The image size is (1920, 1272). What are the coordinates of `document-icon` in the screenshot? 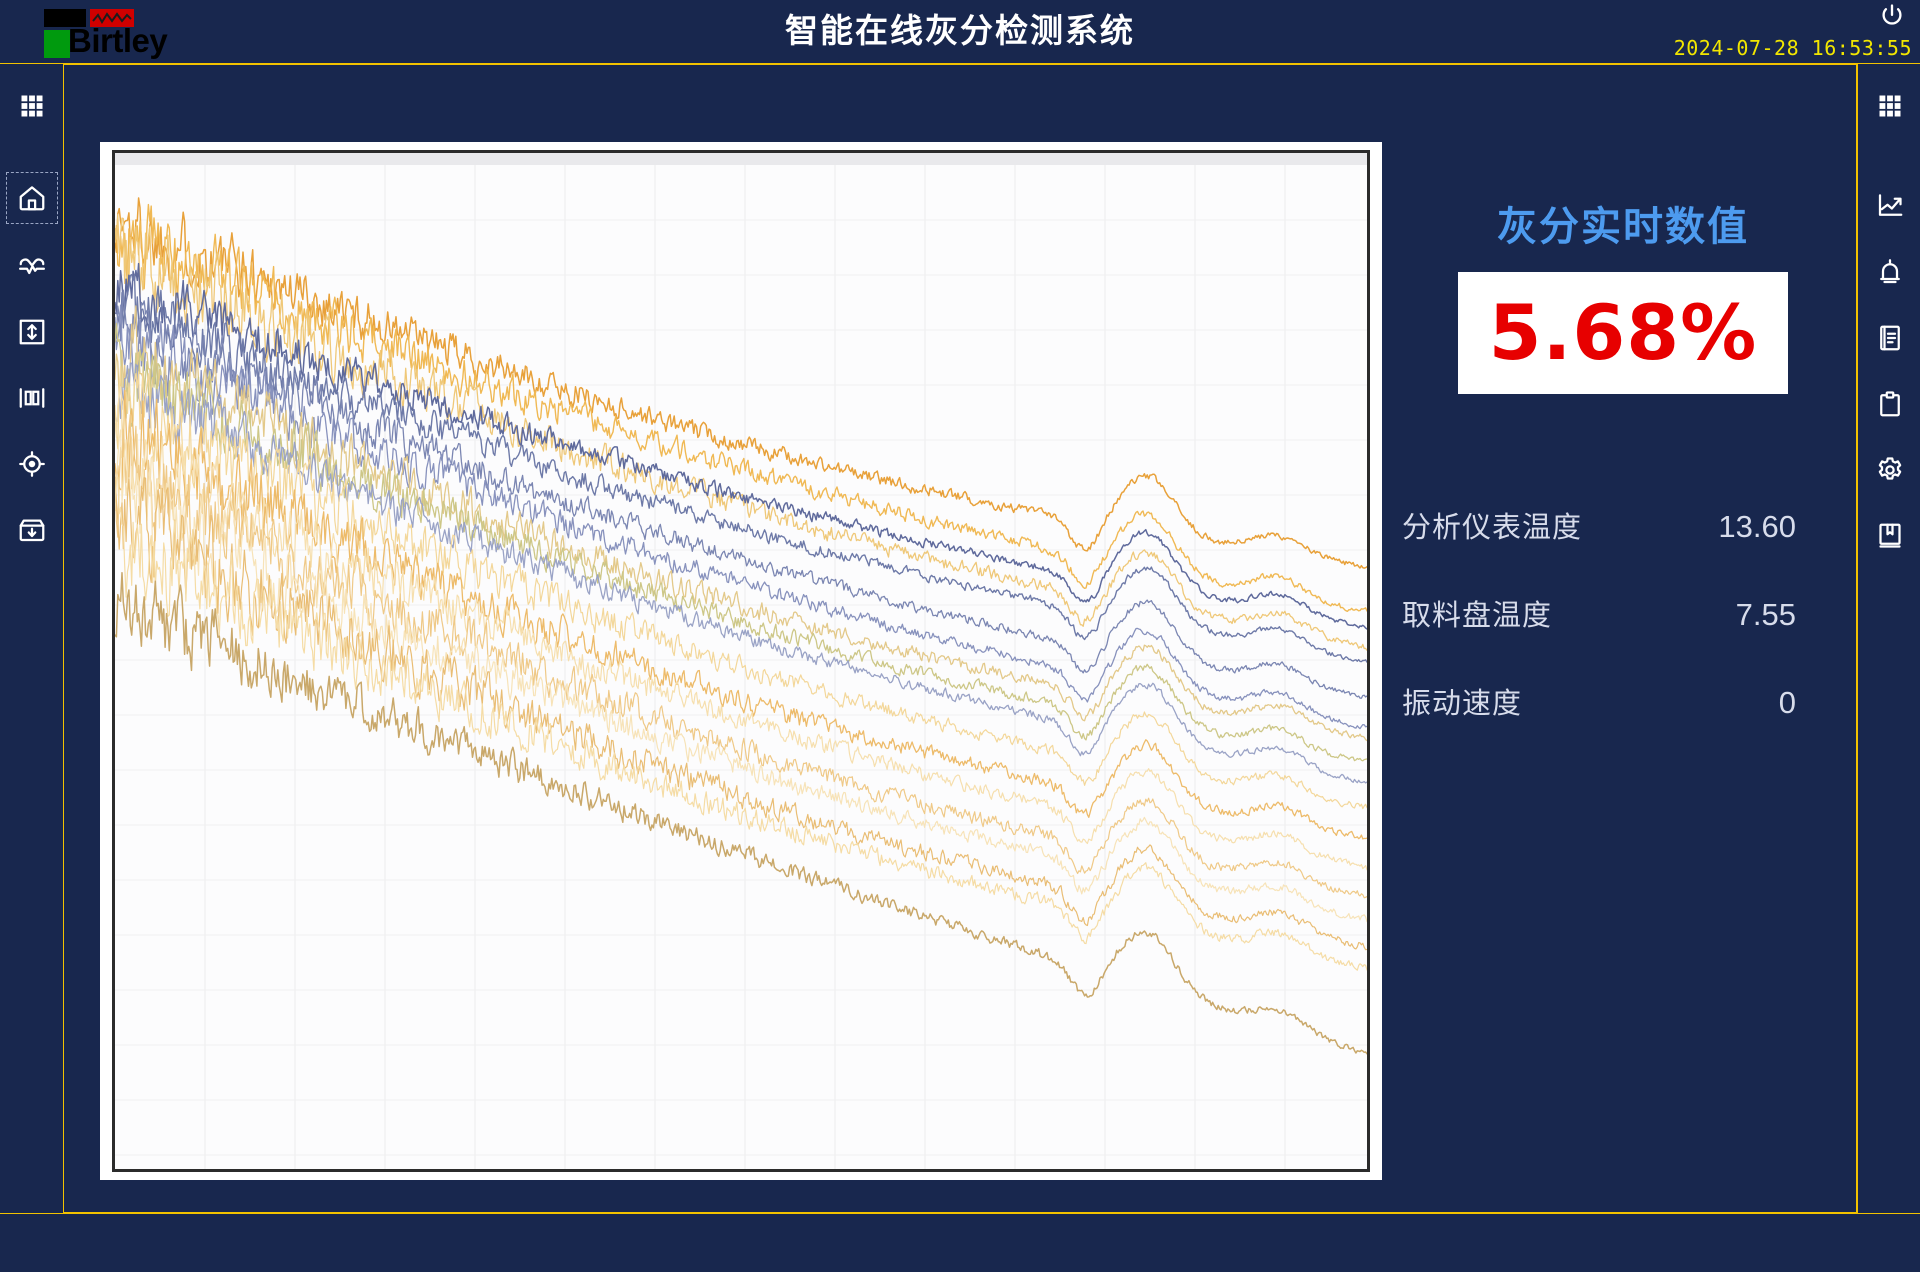 It's located at (1890, 338).